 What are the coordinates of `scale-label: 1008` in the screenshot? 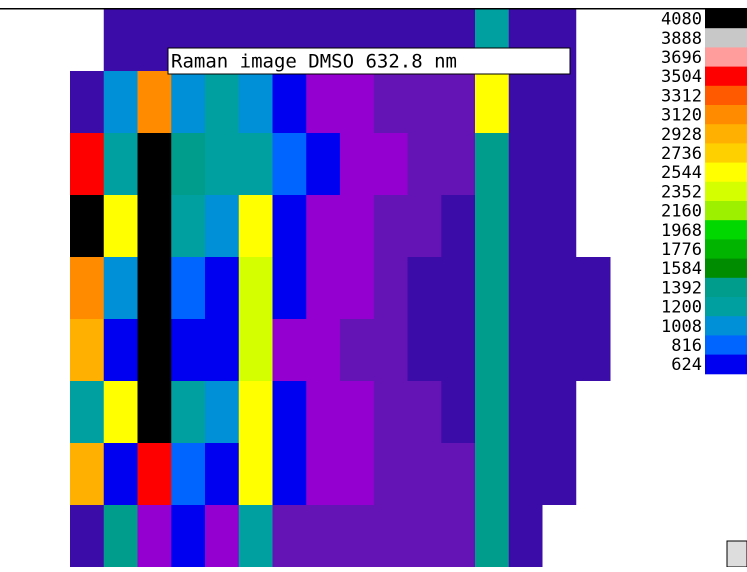 It's located at (681, 327).